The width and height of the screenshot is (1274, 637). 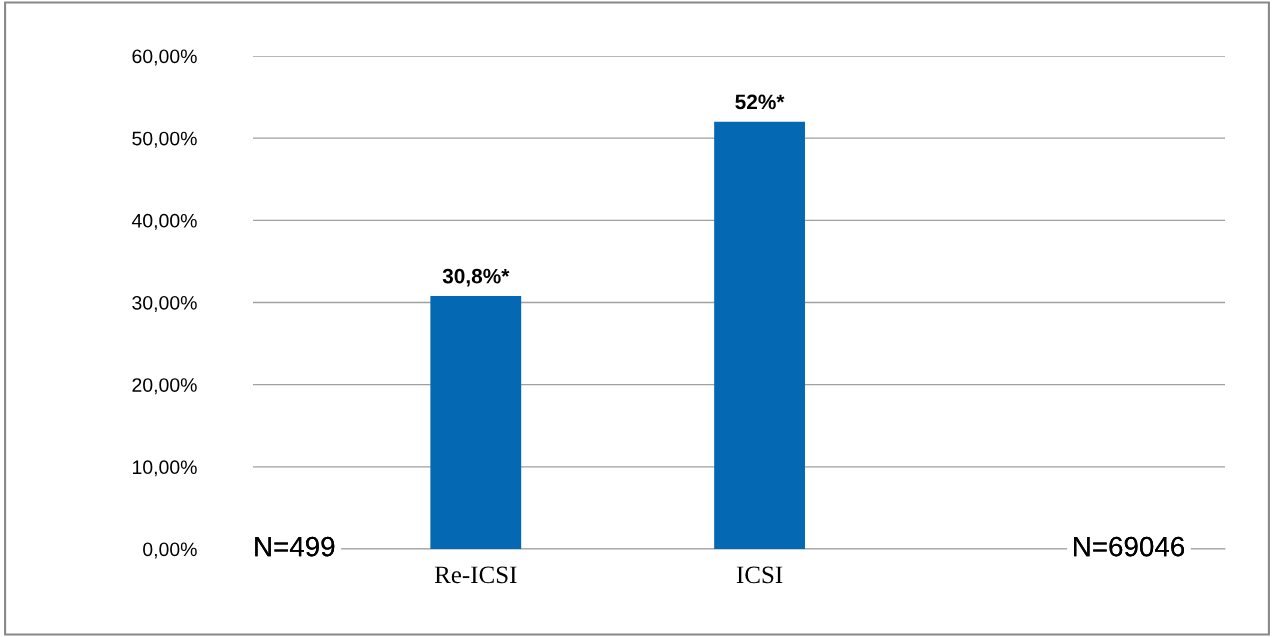 I want to click on x-tick-label: Re-ICSI, so click(x=475, y=575).